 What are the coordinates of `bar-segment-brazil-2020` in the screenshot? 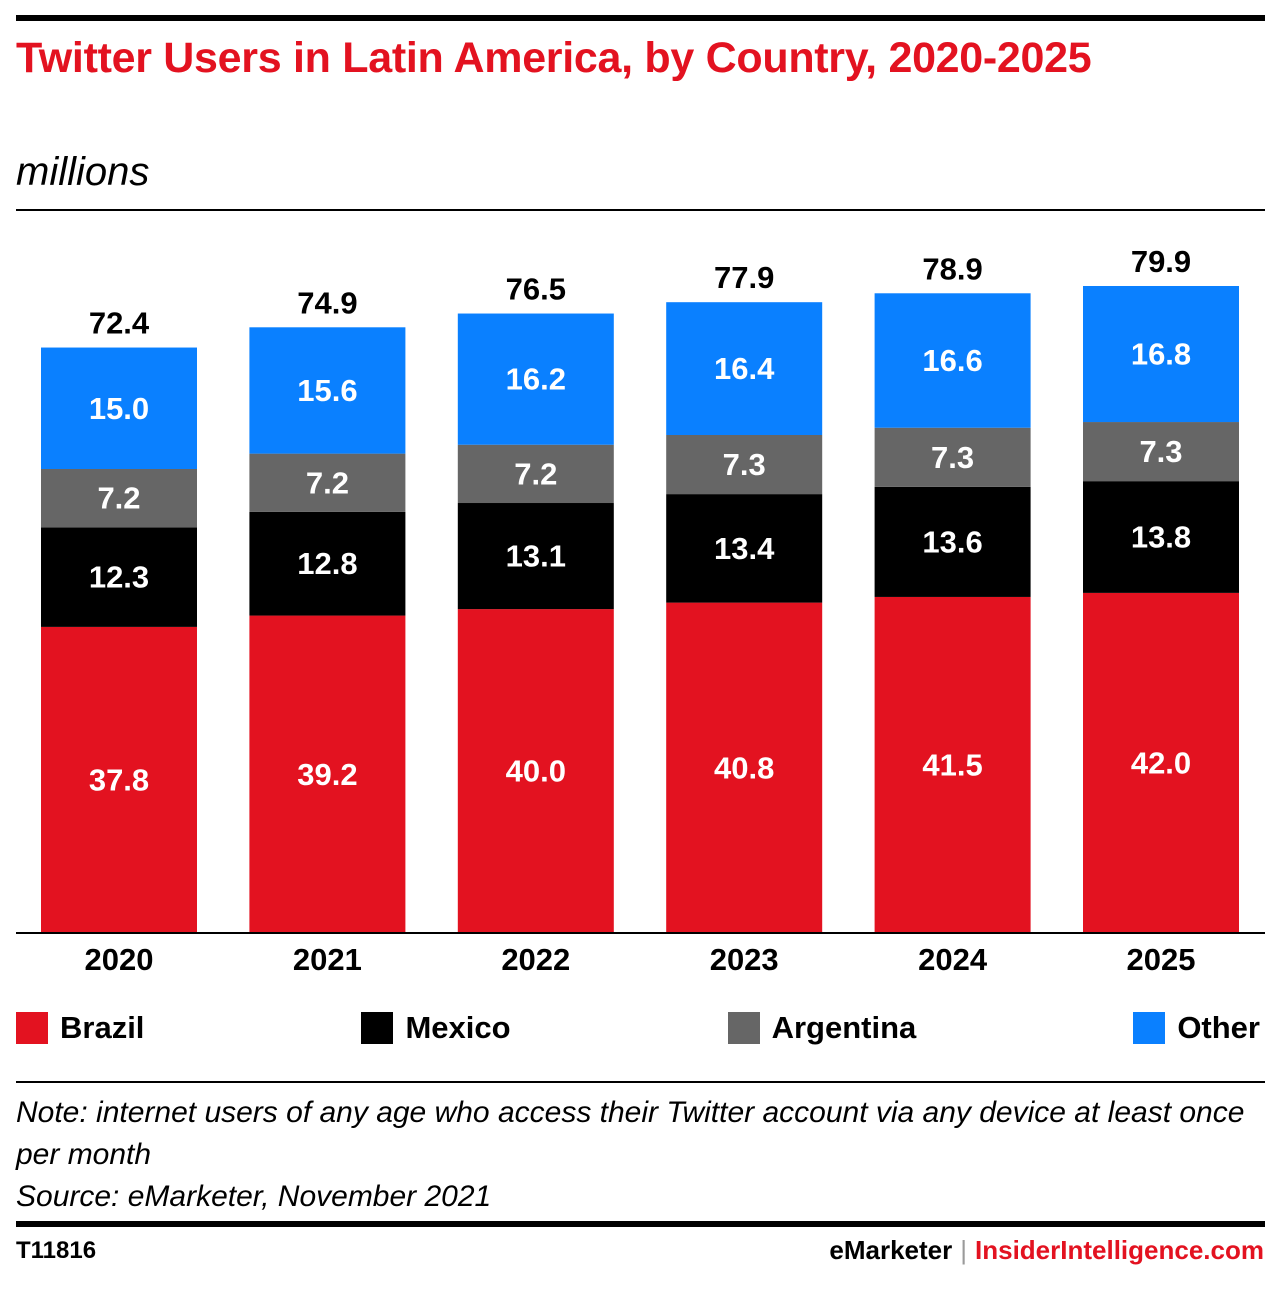 It's located at (119, 779).